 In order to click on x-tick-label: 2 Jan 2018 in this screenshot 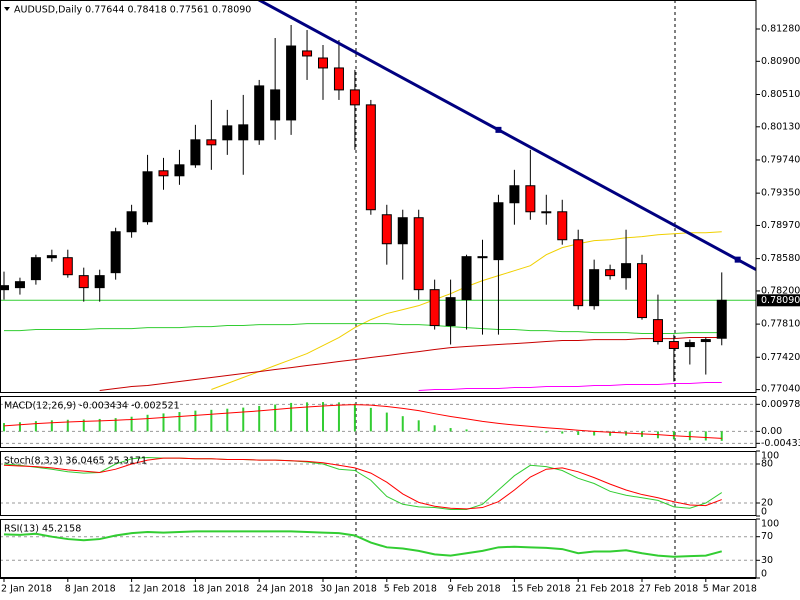, I will do `click(26, 589)`.